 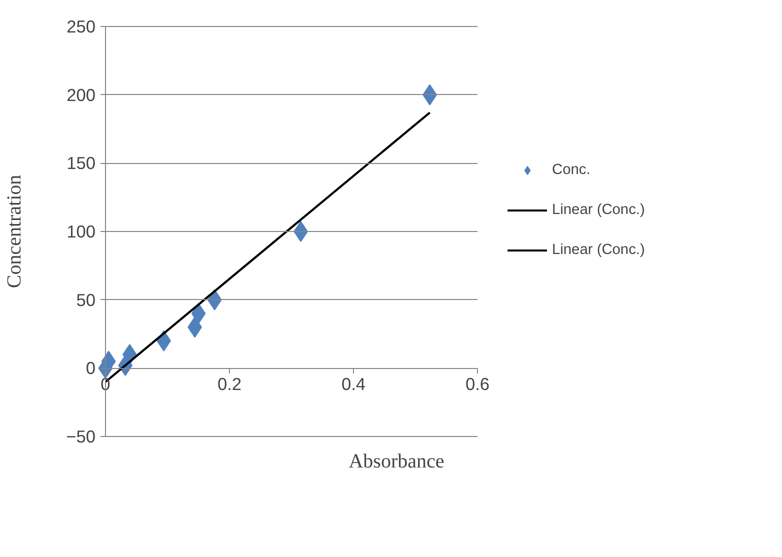 What do you see at coordinates (477, 384) in the screenshot?
I see `x-tick-label: 0.6` at bounding box center [477, 384].